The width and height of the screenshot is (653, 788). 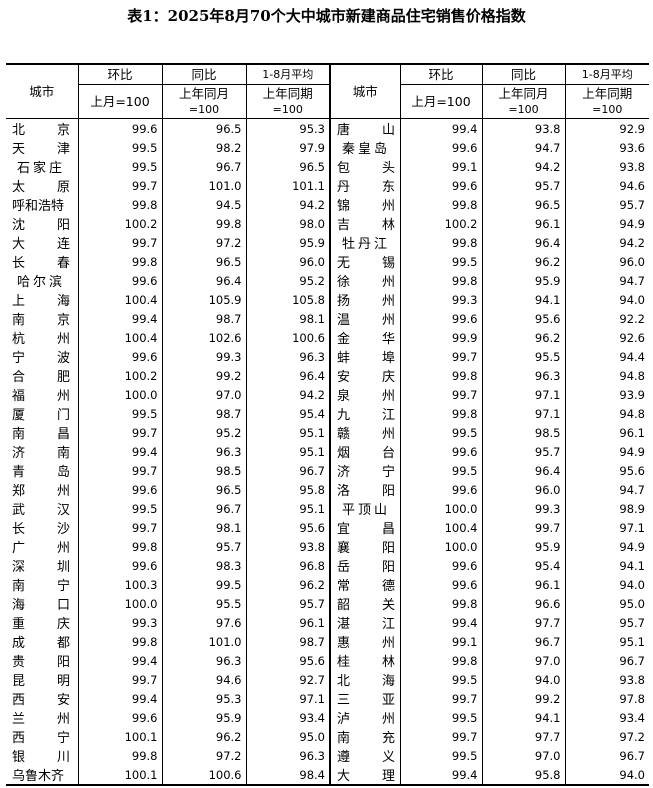 What do you see at coordinates (19, 339) in the screenshot?
I see `city-char: 杭` at bounding box center [19, 339].